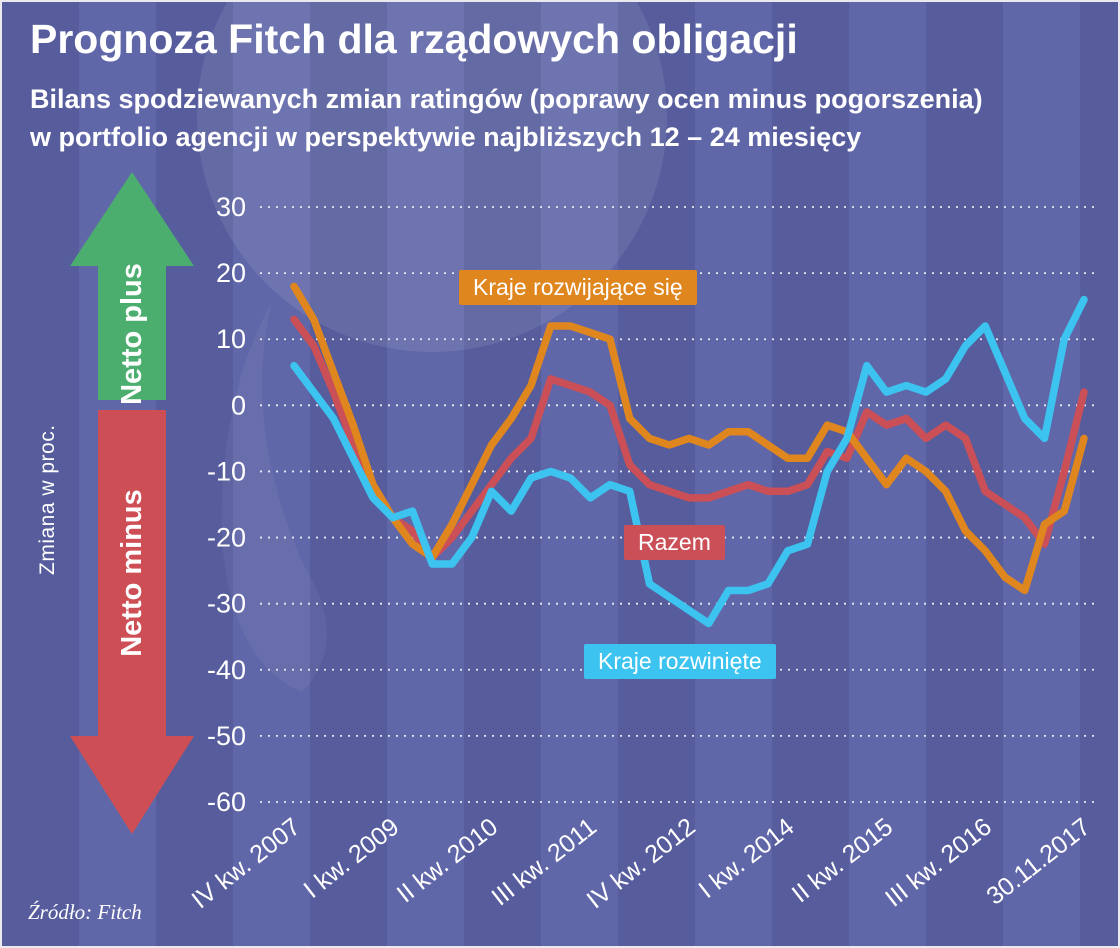 The image size is (1120, 948). I want to click on netto-minus-arrow-icon, so click(132, 622).